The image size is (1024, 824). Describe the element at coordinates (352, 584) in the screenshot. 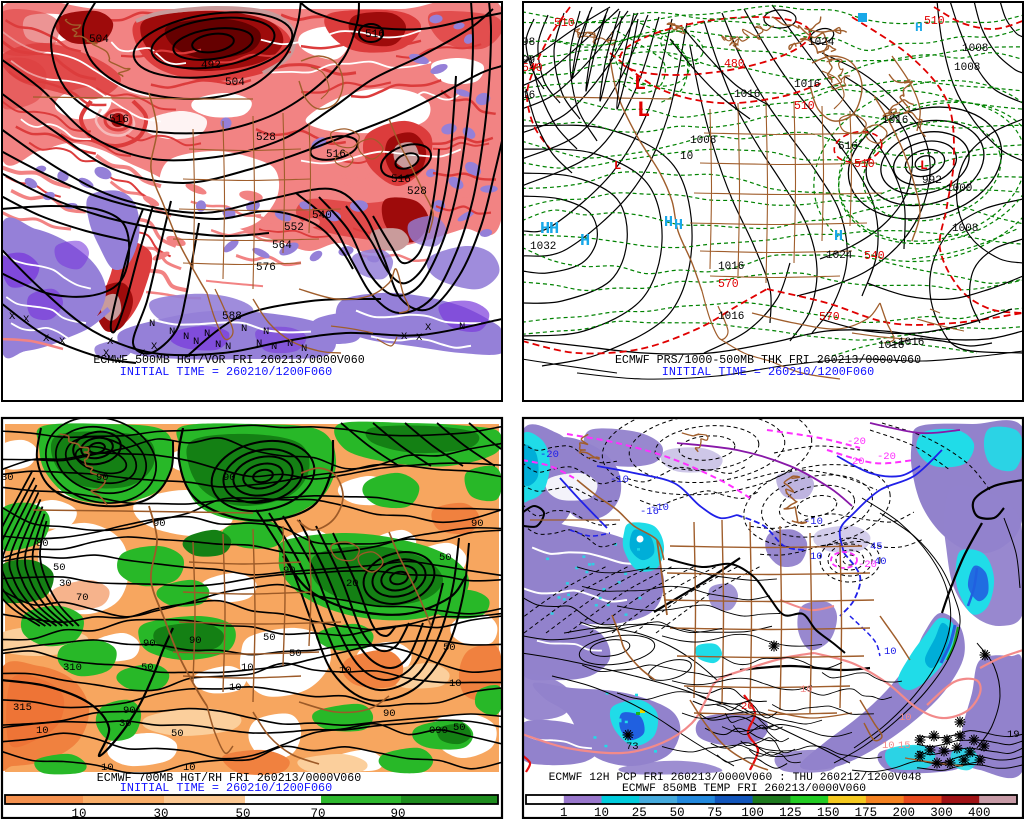

I see `svg-text: 20` at that location.